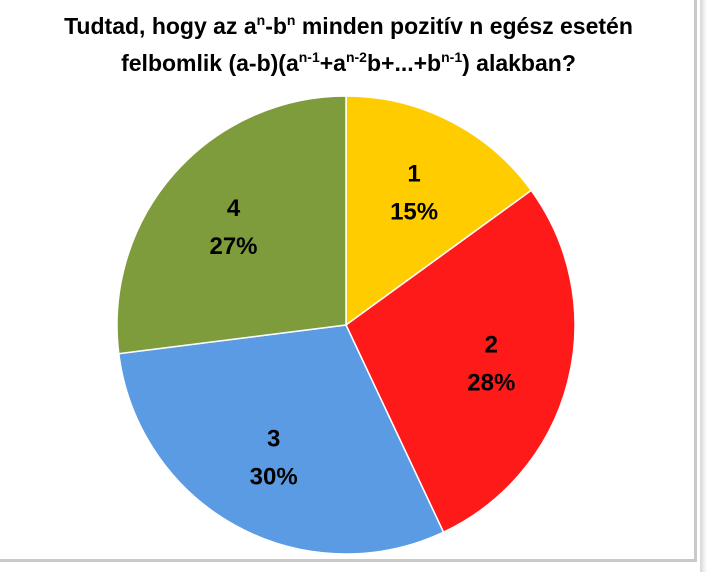 Image resolution: width=707 pixels, height=572 pixels. Describe the element at coordinates (414, 211) in the screenshot. I see `slice-value-label-1: 15%` at that location.